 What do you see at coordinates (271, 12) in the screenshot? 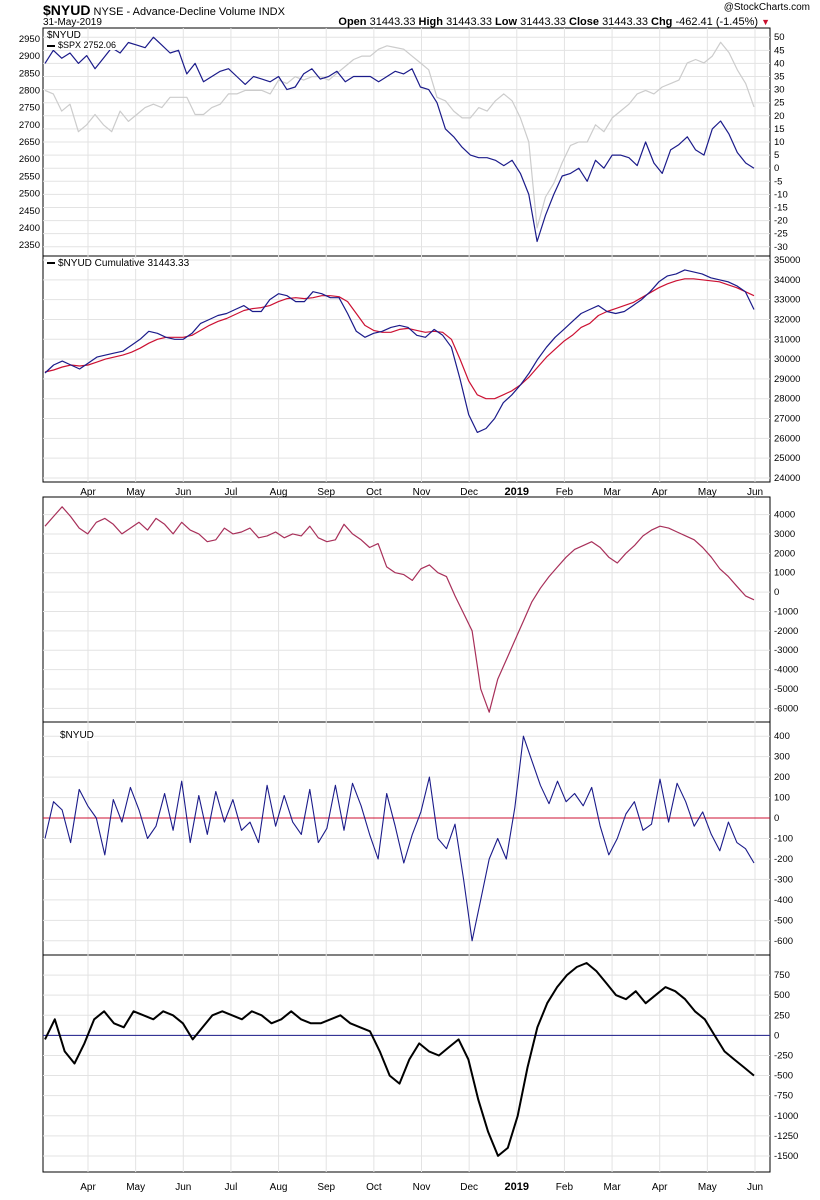
I see `index-type-label: INDX` at bounding box center [271, 12].